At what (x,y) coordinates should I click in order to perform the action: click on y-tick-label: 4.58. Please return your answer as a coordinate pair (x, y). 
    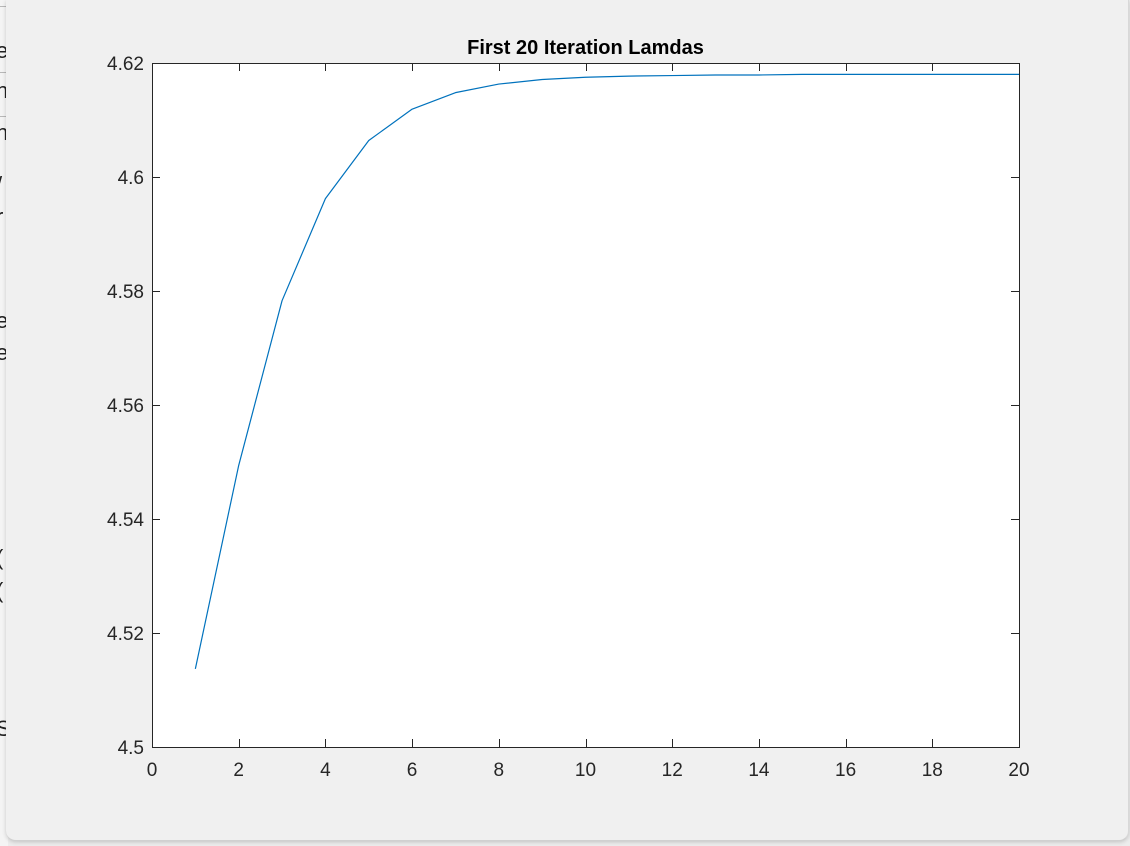
    Looking at the image, I should click on (125, 292).